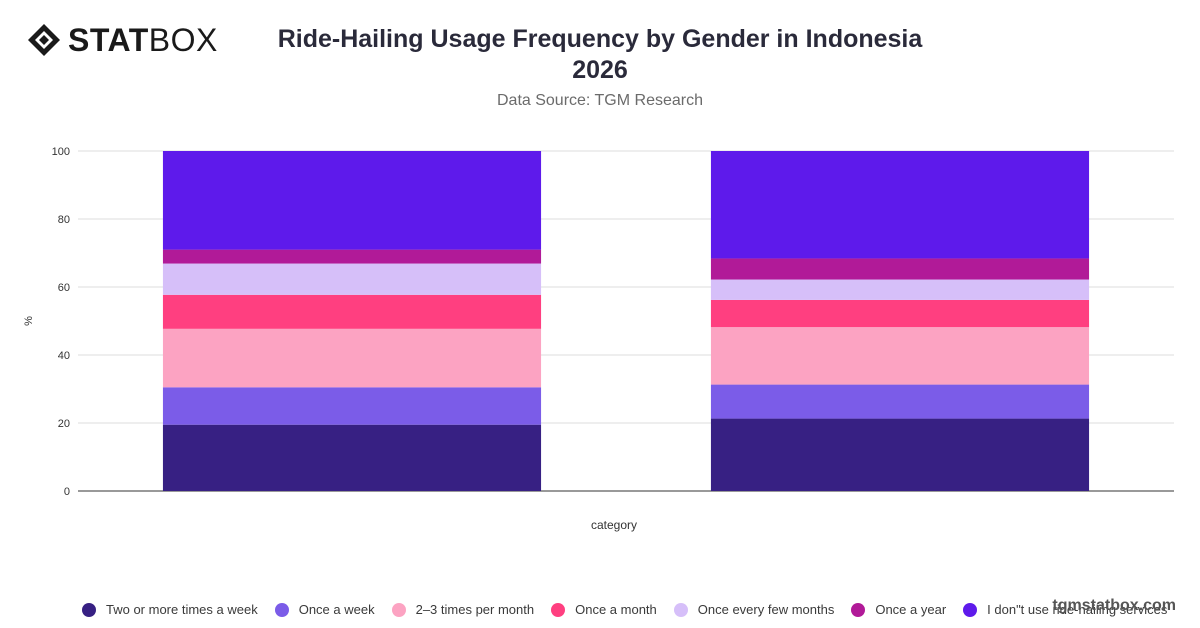 The height and width of the screenshot is (628, 1200). I want to click on x-axis-label: category, so click(614, 525).